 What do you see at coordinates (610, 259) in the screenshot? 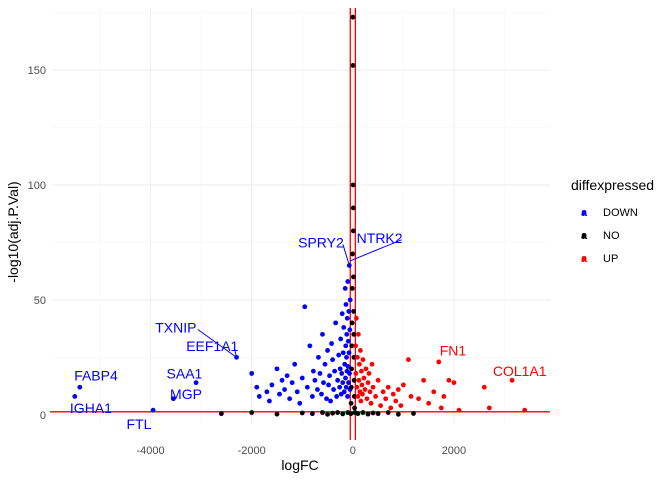
I see `legend-label: UP` at bounding box center [610, 259].